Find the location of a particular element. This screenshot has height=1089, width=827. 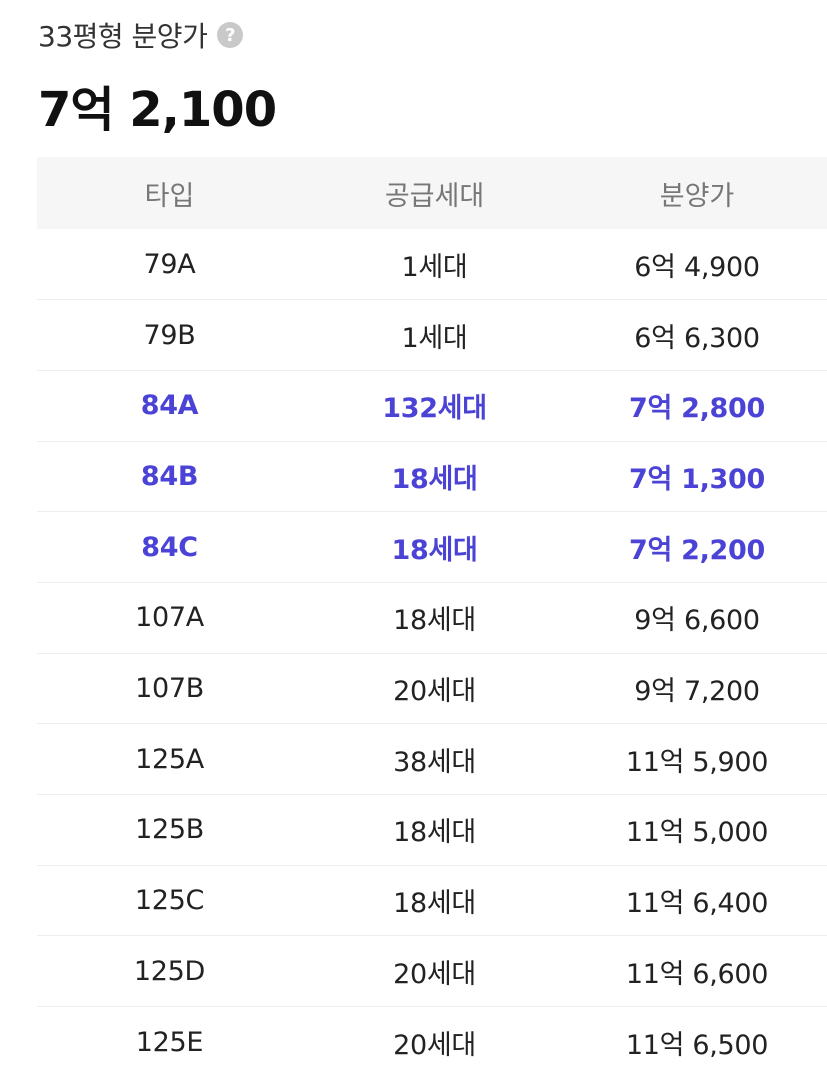

table-row: 79B 1세대 6억 6,300 is located at coordinates (432, 335).